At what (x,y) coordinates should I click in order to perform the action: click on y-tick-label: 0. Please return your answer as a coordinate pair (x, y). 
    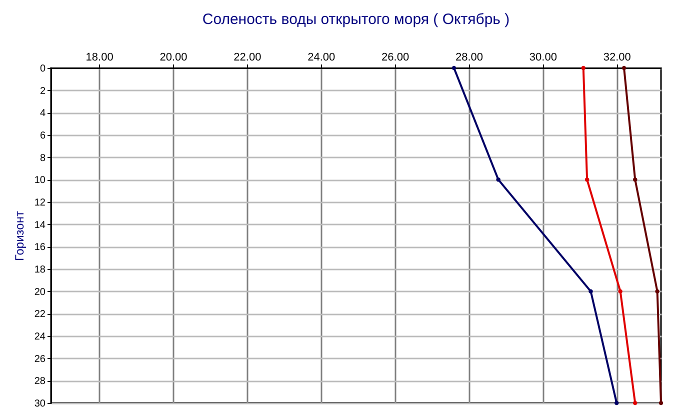
    Looking at the image, I should click on (43, 69).